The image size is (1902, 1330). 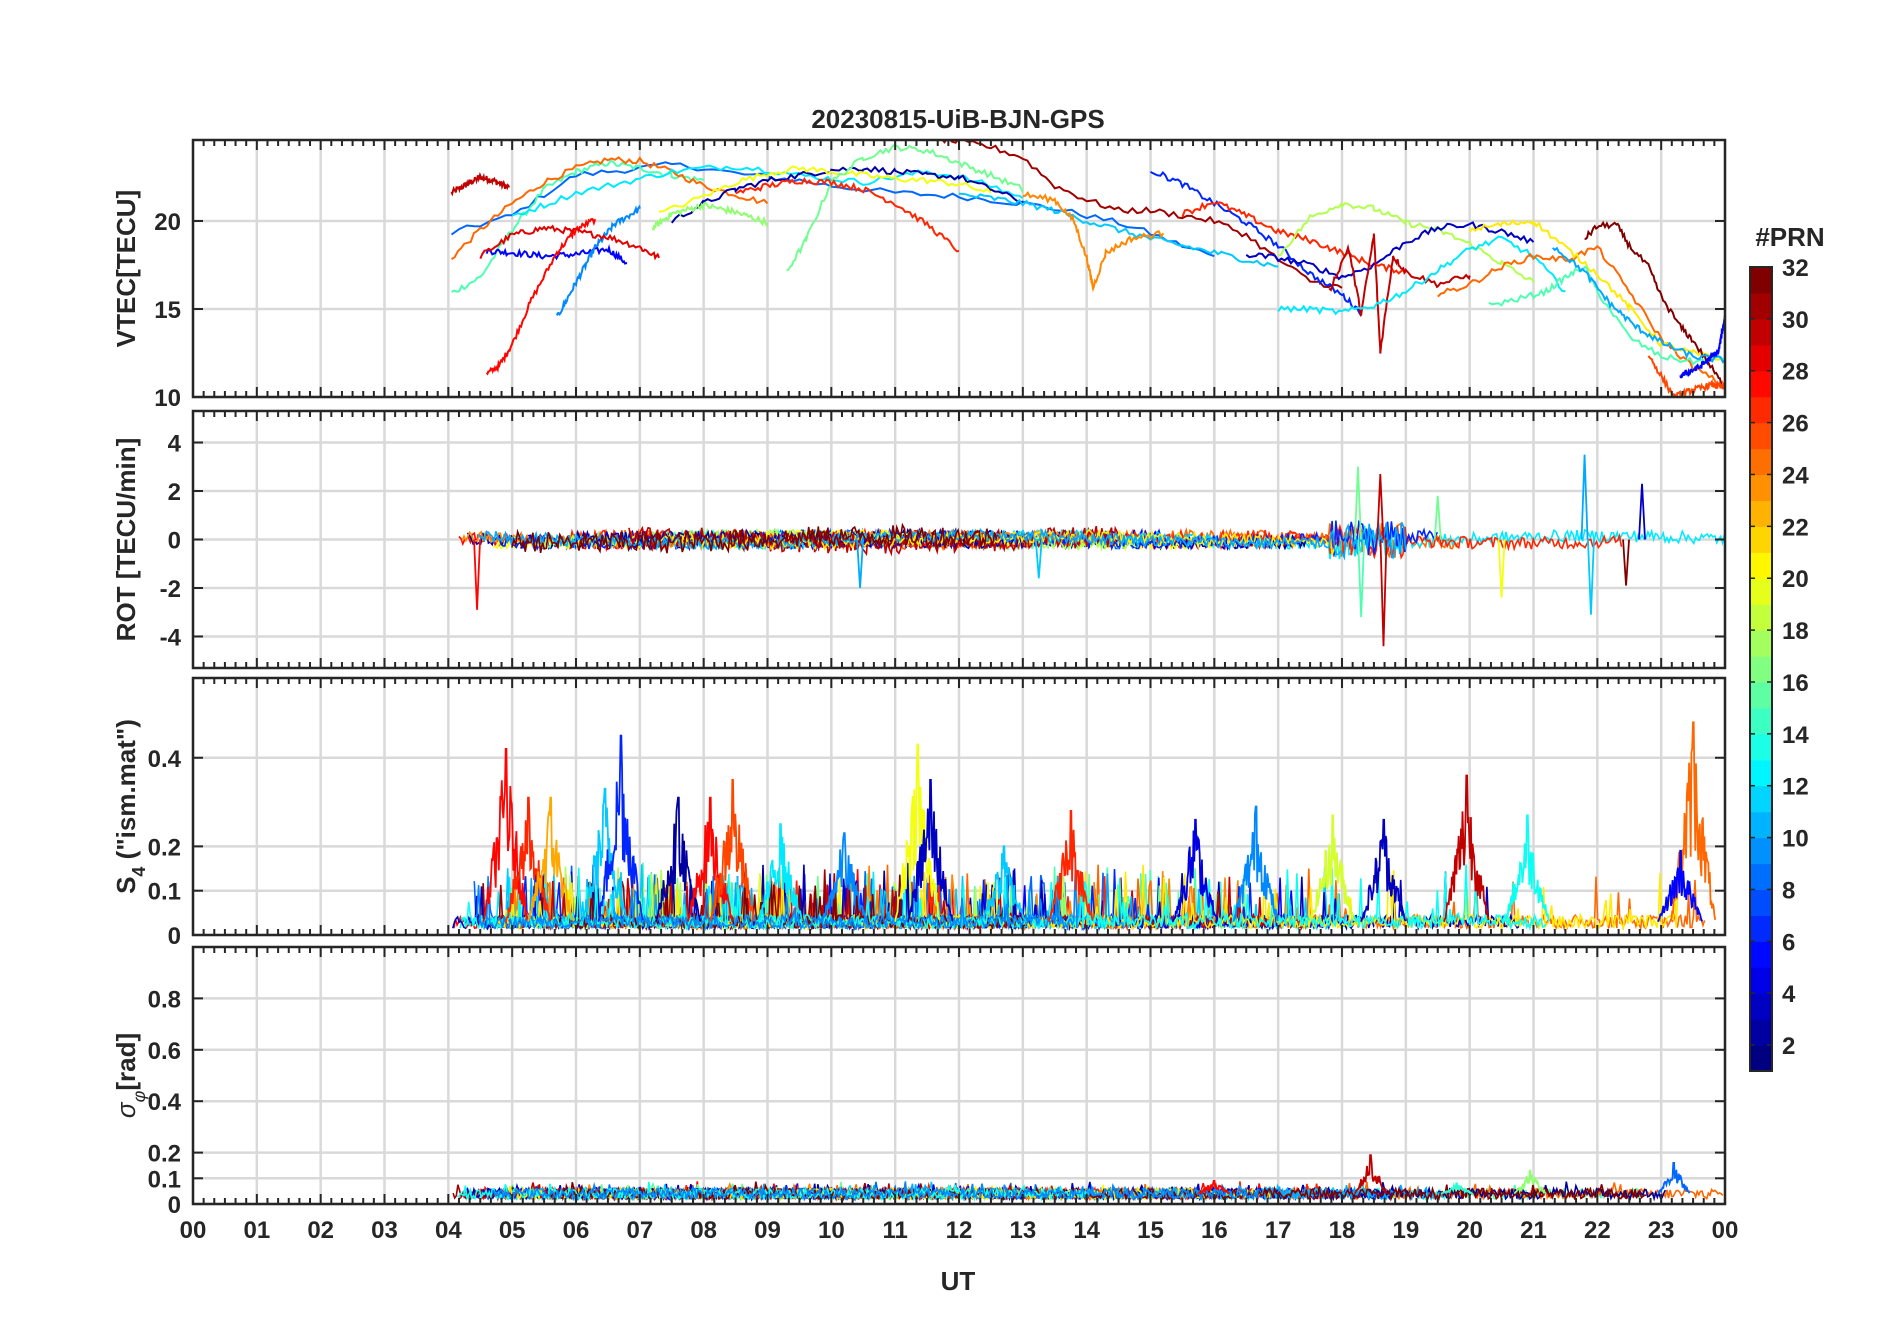 What do you see at coordinates (703, 1230) in the screenshot?
I see `x-tick-label: 08` at bounding box center [703, 1230].